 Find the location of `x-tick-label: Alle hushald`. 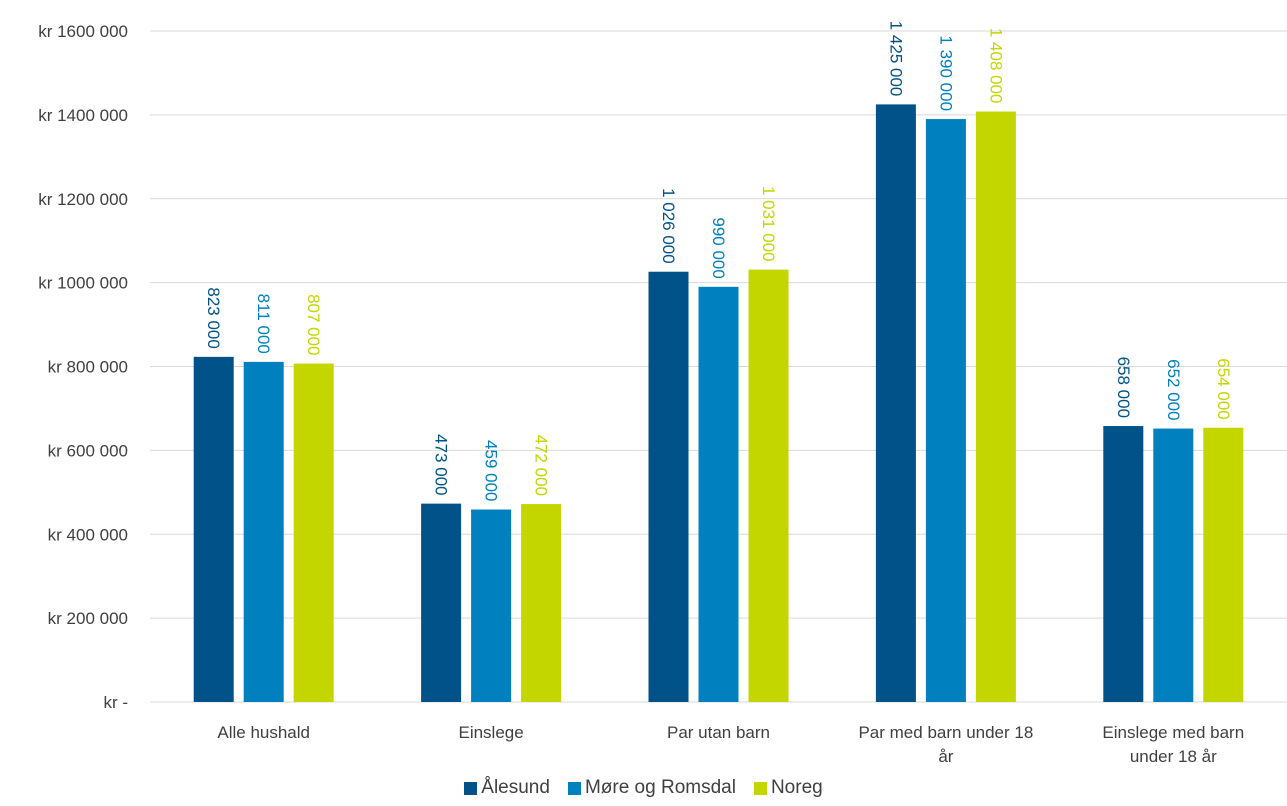

x-tick-label: Alle hushald is located at coordinates (263, 732).